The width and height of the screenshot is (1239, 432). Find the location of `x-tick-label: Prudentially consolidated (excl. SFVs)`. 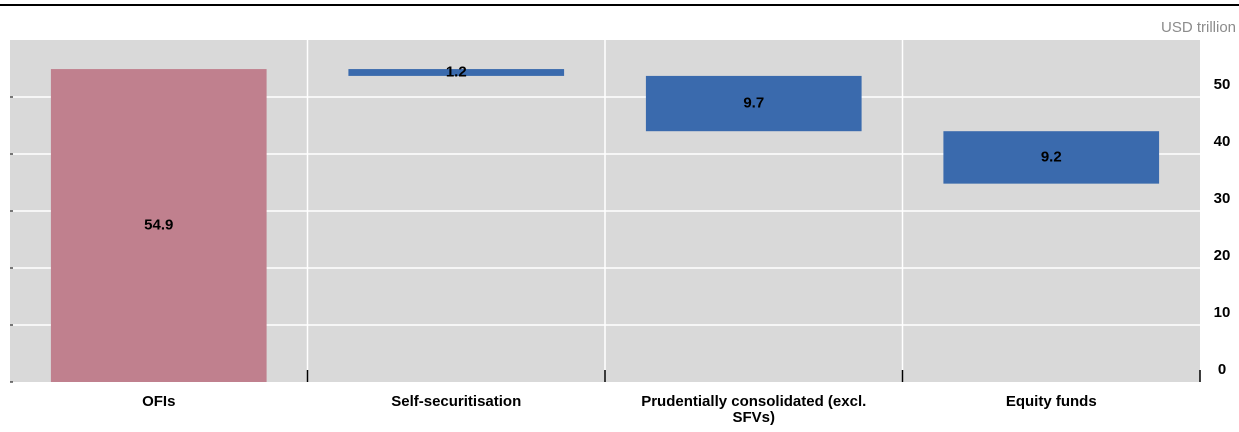

x-tick-label: Prudentially consolidated (excl. SFVs) is located at coordinates (754, 409).